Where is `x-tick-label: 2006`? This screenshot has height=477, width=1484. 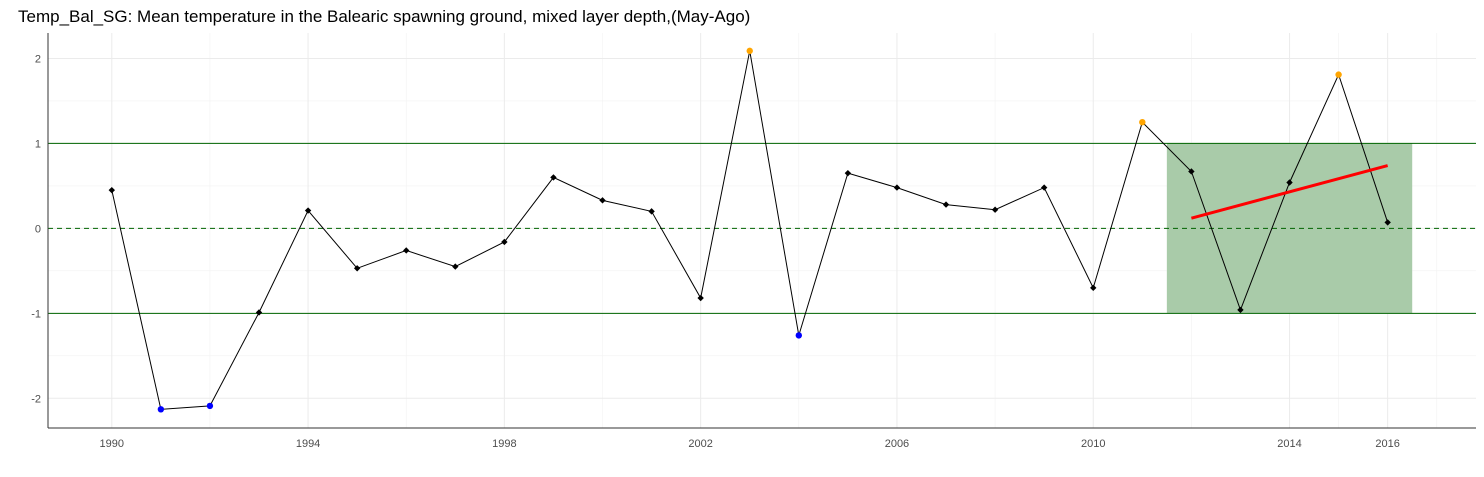 x-tick-label: 2006 is located at coordinates (897, 444).